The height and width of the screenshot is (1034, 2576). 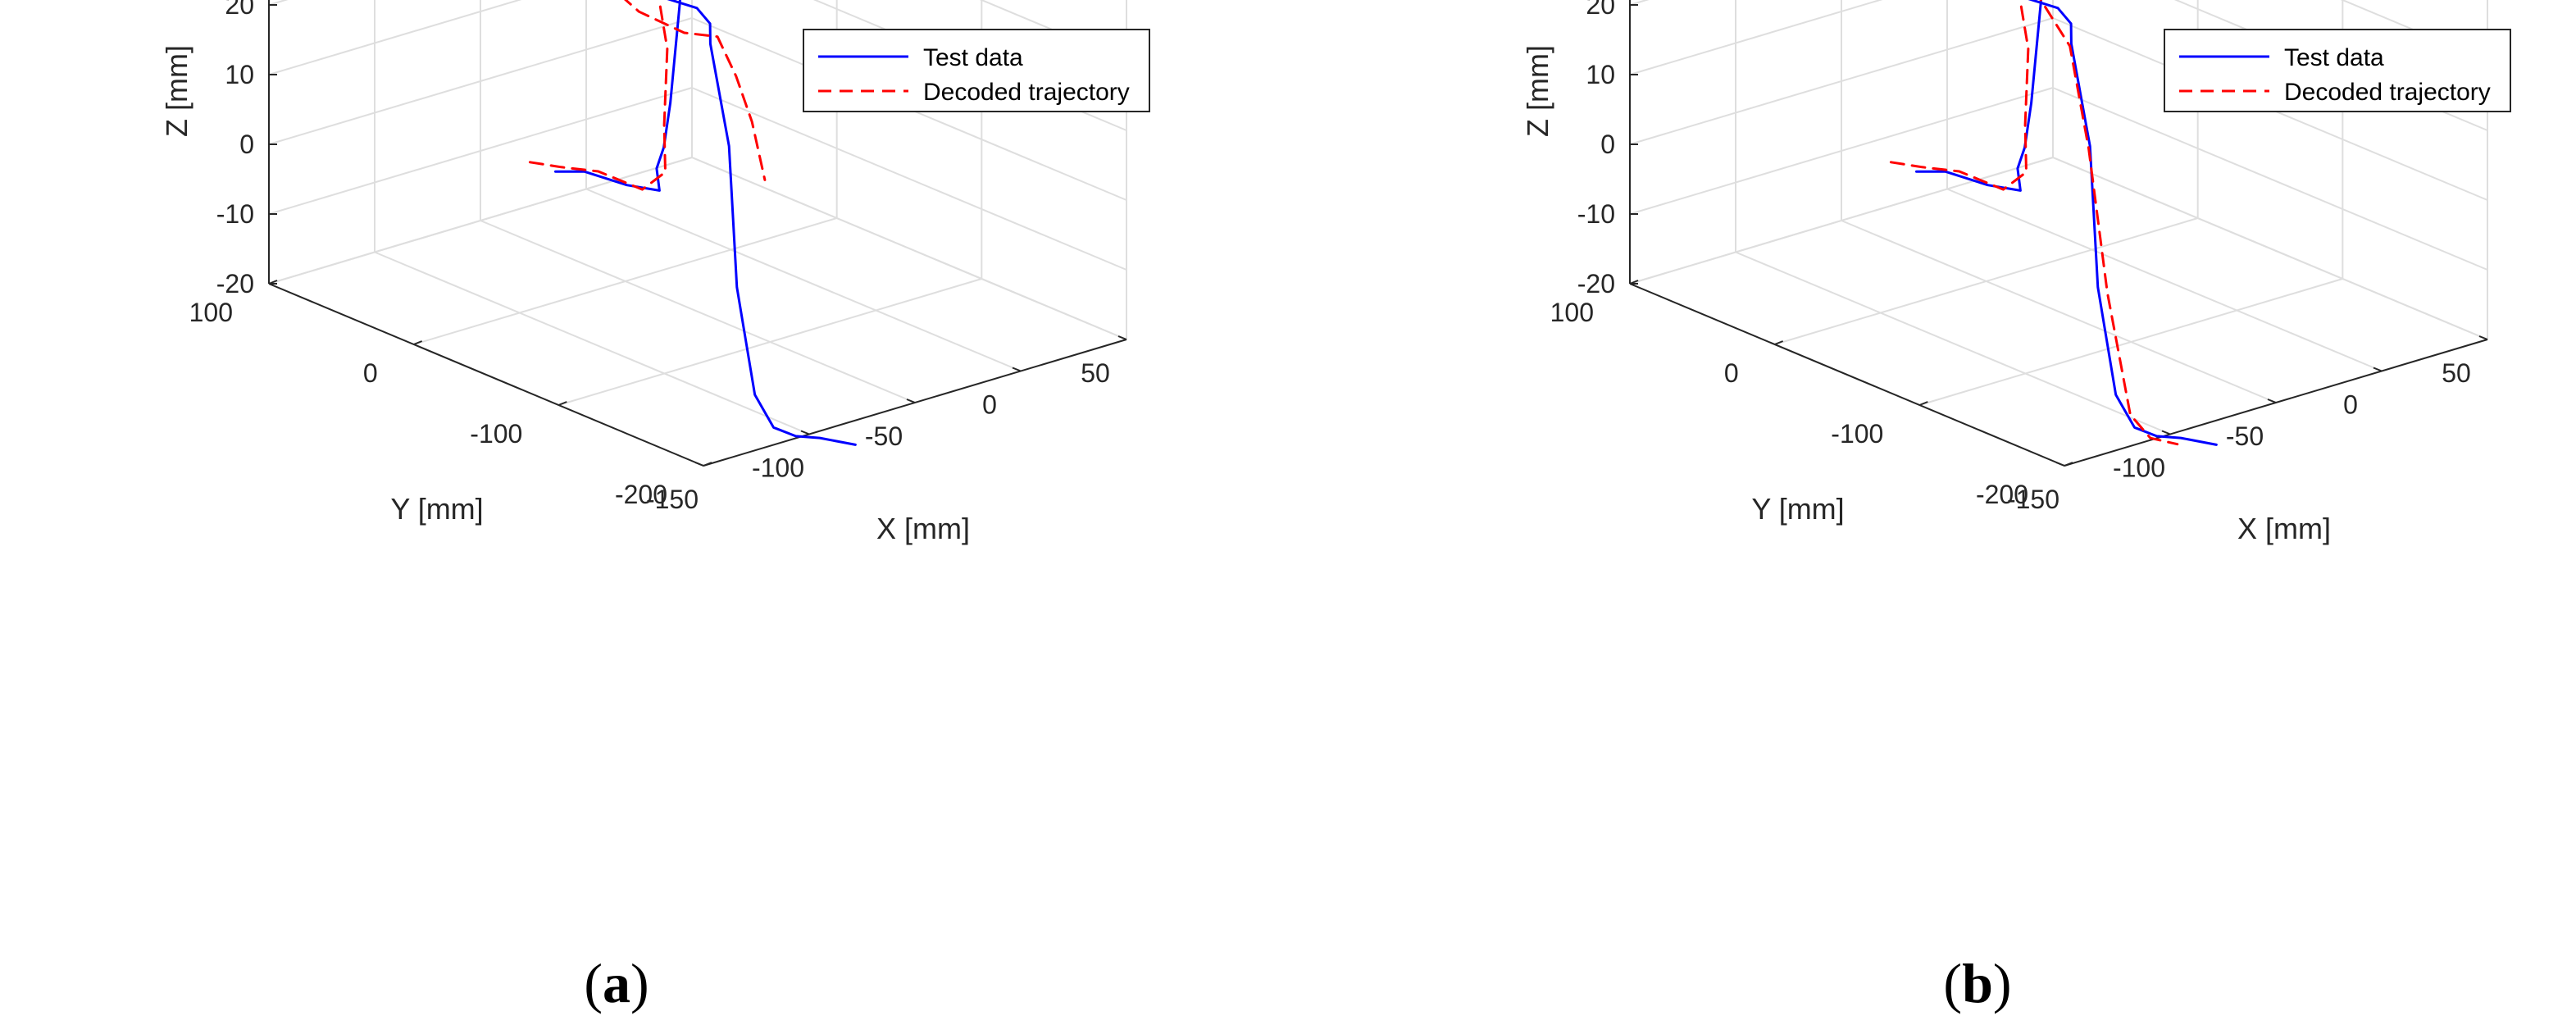 I want to click on panel-caption-letter: b, so click(x=1977, y=983).